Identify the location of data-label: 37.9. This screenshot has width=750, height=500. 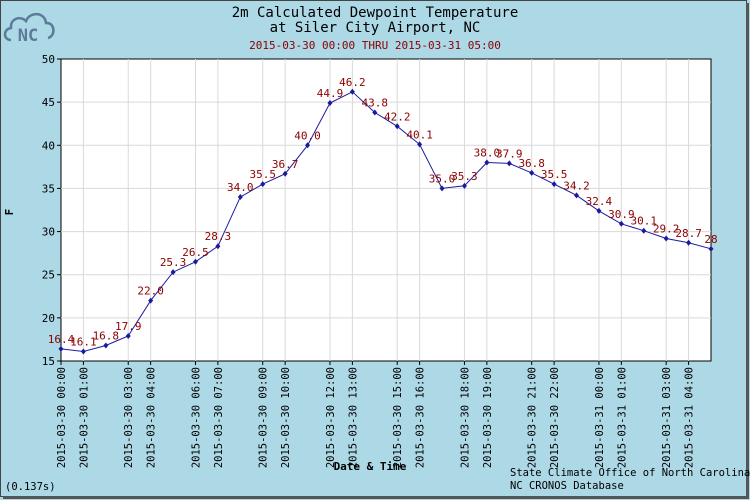
(509, 153).